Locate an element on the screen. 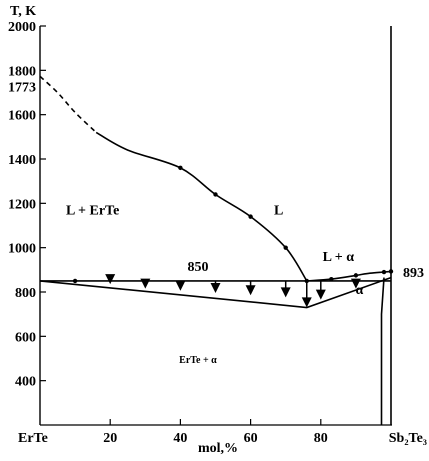 Image resolution: width=429 pixels, height=461 pixels. y-tick-label: 1800 is located at coordinates (22, 71).